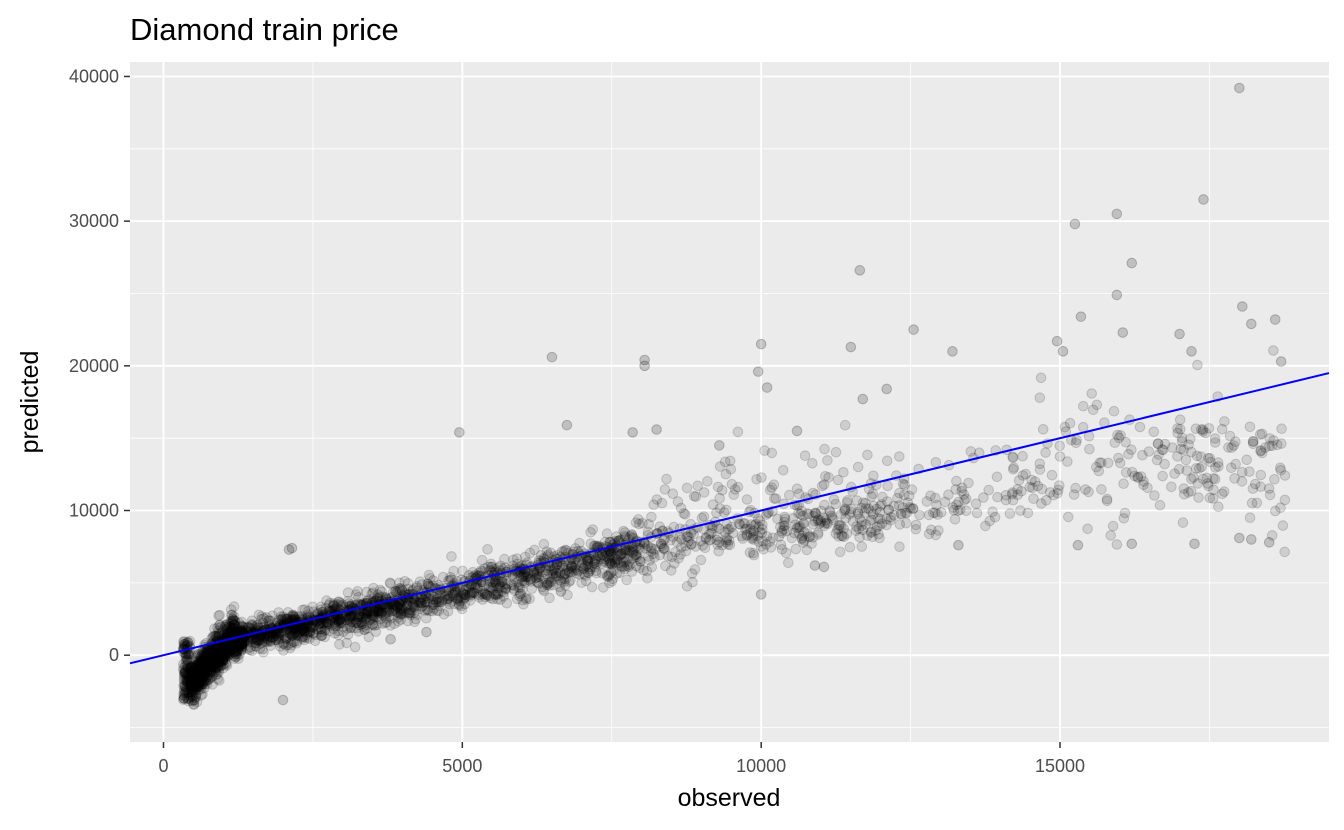 The image size is (1344, 830). What do you see at coordinates (729, 798) in the screenshot?
I see `x-axis-label: observed` at bounding box center [729, 798].